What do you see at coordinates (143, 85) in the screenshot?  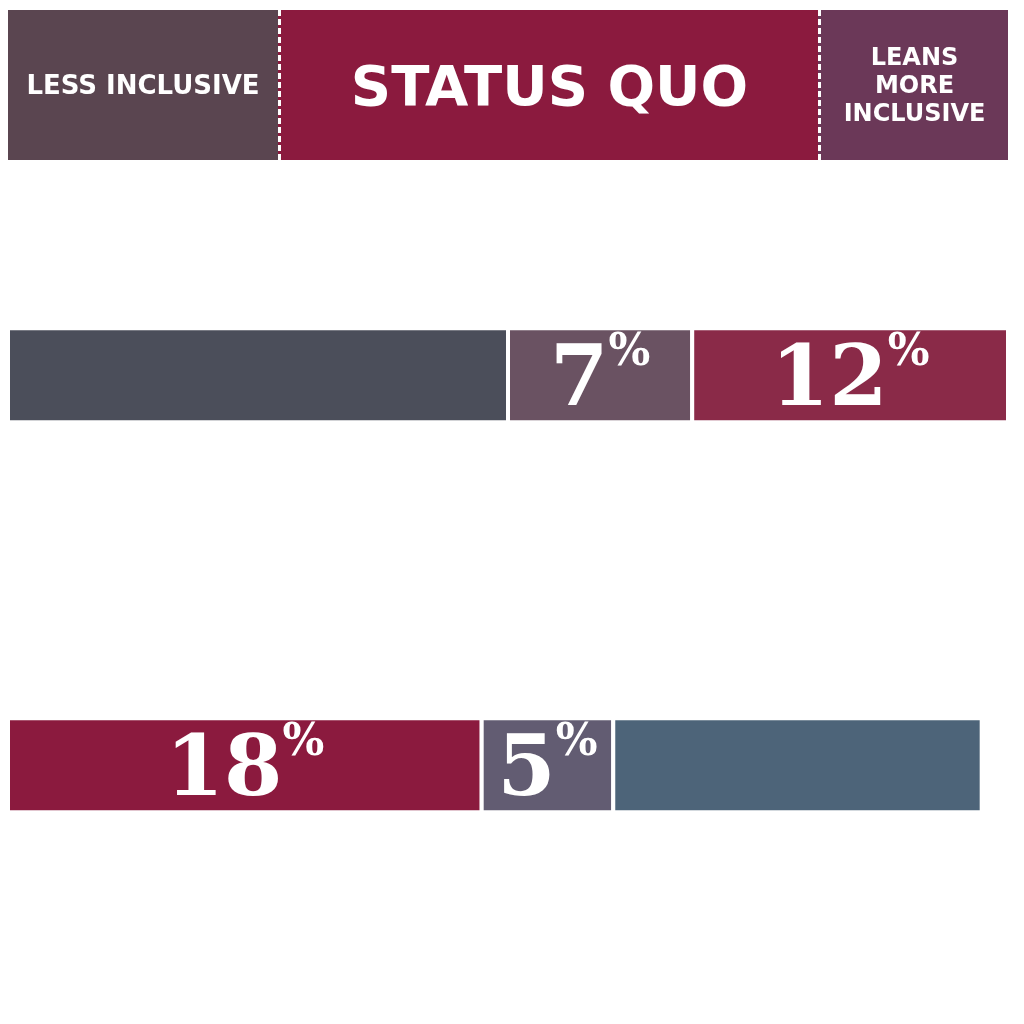 I see `text: LESS INCLUSIVE` at bounding box center [143, 85].